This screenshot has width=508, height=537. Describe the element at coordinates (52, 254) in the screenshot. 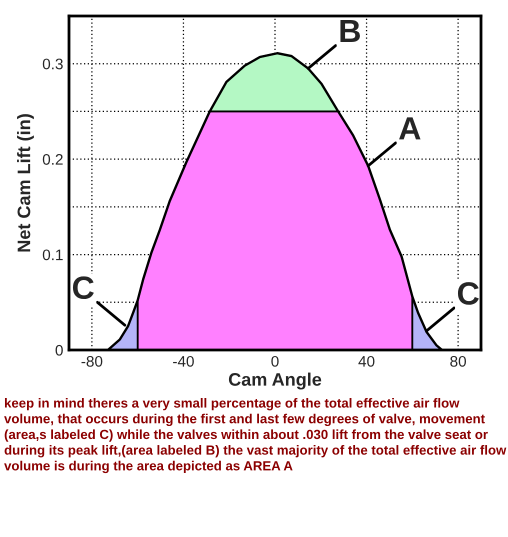

I see `y-tick-label: 0.1` at that location.